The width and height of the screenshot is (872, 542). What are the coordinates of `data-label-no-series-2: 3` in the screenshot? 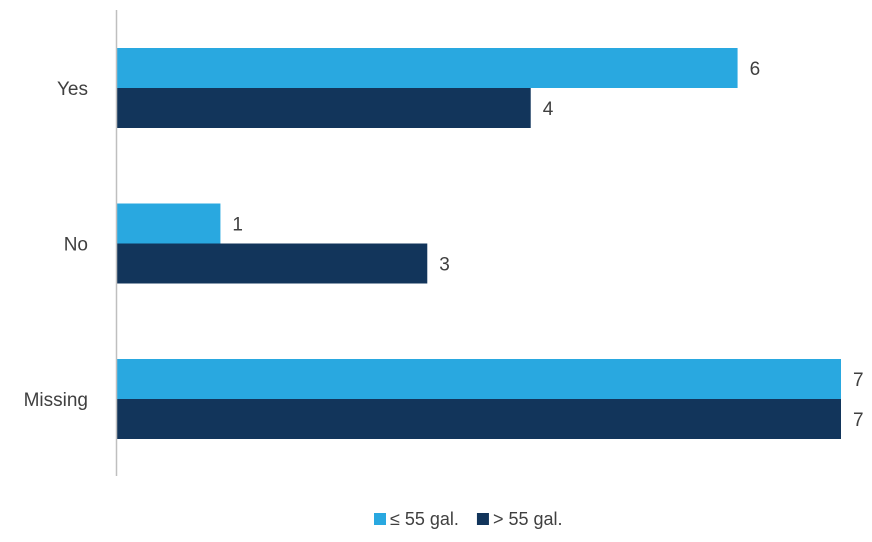 It's located at (444, 265).